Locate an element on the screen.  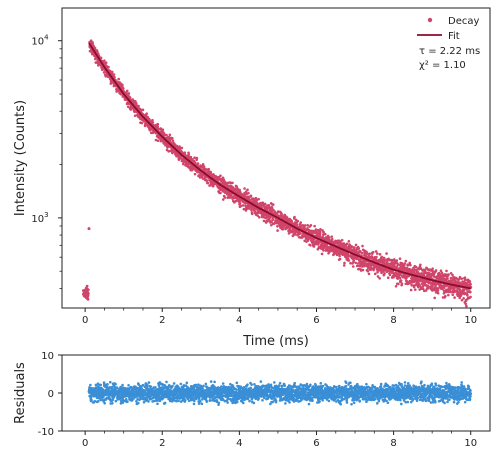
legend-decay-marker is located at coordinates (430, 20).